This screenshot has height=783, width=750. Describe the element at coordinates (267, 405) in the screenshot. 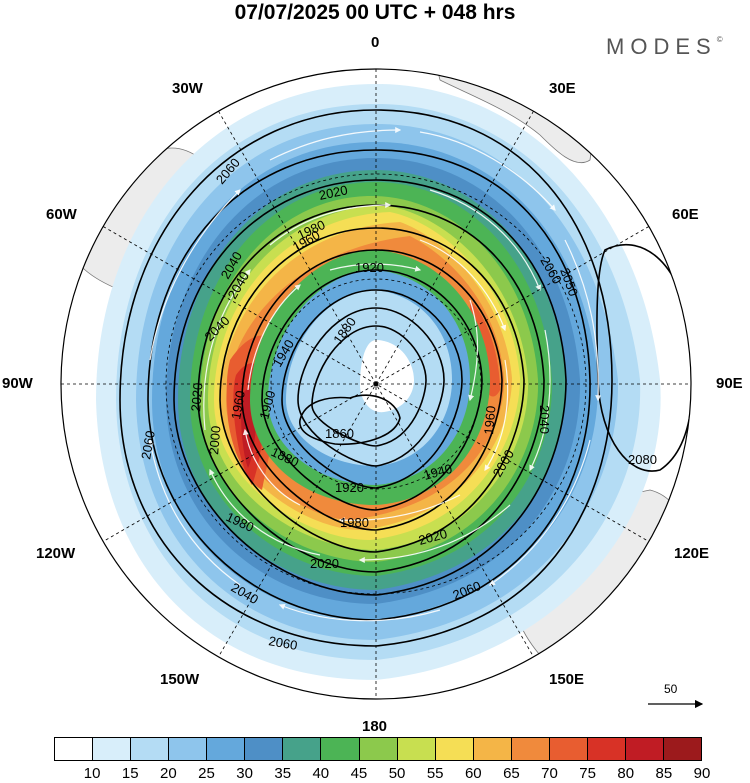

I see `contour-label: 1900` at that location.